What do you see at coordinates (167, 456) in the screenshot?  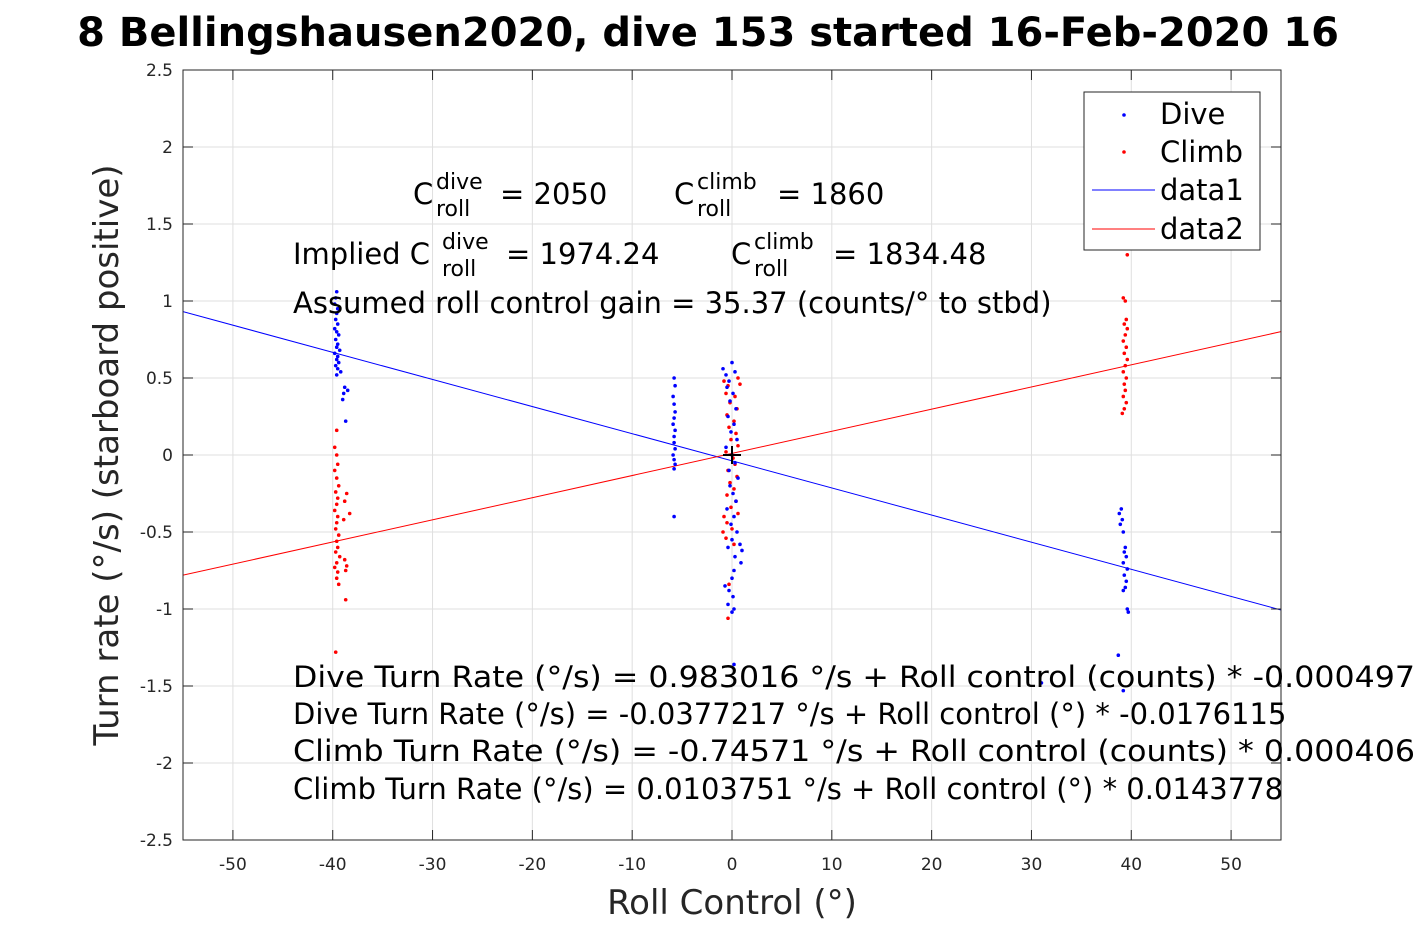 I see `y-tick-label: 0` at bounding box center [167, 456].